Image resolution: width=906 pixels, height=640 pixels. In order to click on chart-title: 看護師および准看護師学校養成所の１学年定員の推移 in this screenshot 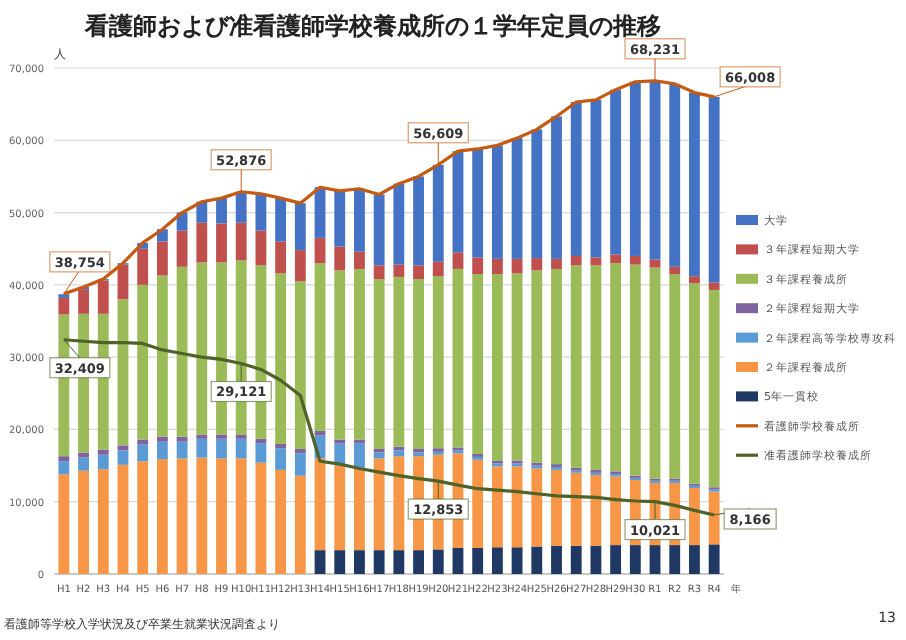, I will do `click(372, 26)`.